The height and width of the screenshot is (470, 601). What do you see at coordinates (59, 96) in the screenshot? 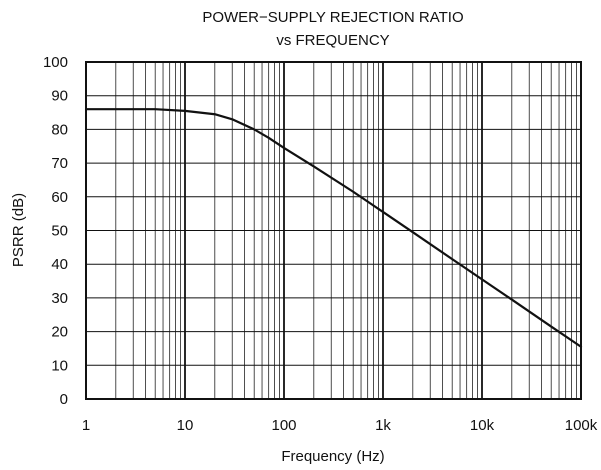
I see `y-tick-label: 90` at bounding box center [59, 96].